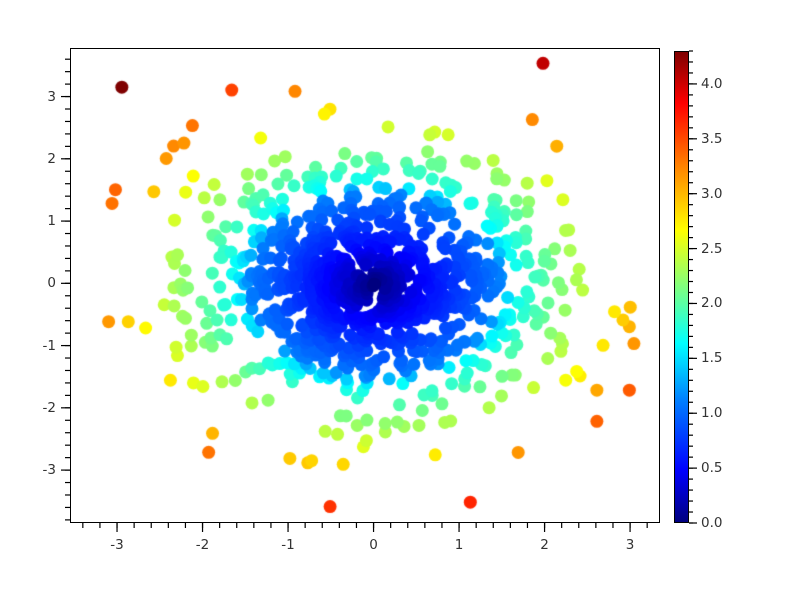 Image resolution: width=800 pixels, height=600 pixels. I want to click on colorbar-tick-label: 1.0, so click(712, 413).